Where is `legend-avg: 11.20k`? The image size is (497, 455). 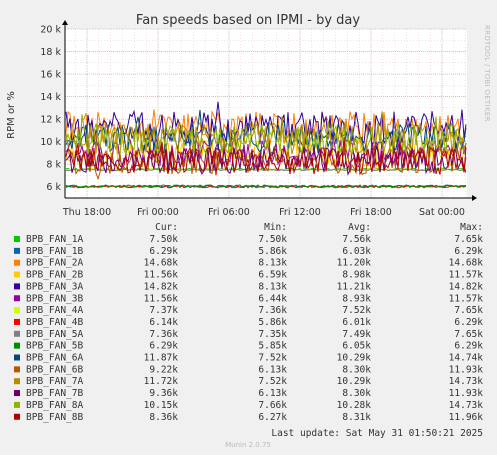
legend-avg: 11.20k is located at coordinates (354, 263).